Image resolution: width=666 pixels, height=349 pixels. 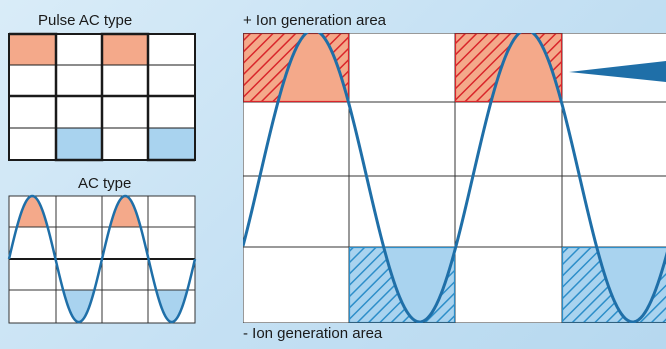 What do you see at coordinates (313, 333) in the screenshot?
I see `negative-ion-area-label: - Ion generation area` at bounding box center [313, 333].